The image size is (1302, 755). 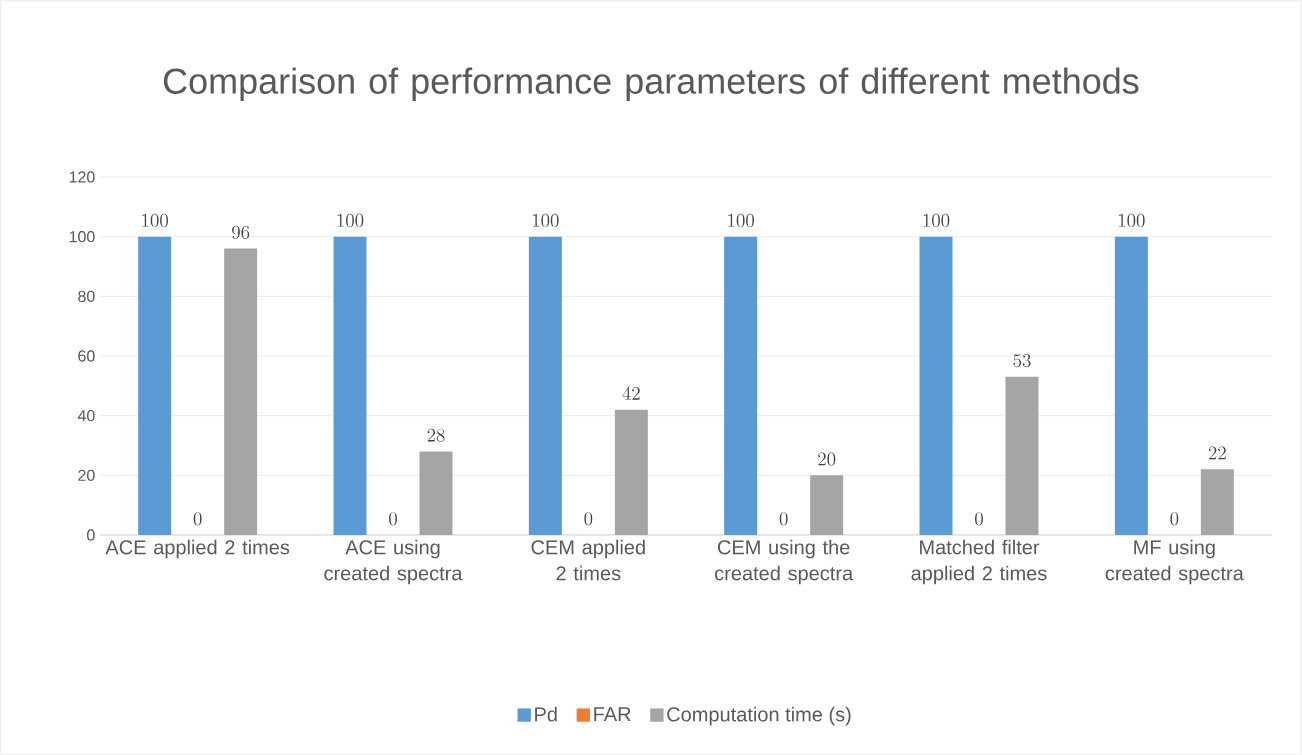 What do you see at coordinates (1217, 453) in the screenshot?
I see `data-label: 22` at bounding box center [1217, 453].